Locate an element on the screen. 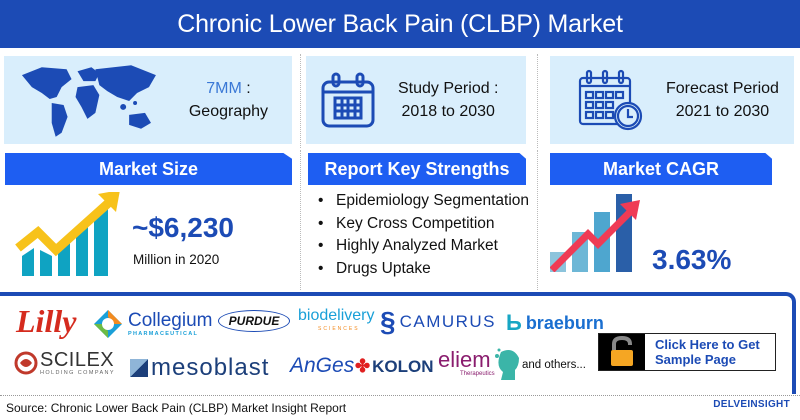 The width and height of the screenshot is (800, 420). scilex-sub: HOLDING COMPANY is located at coordinates (77, 373).